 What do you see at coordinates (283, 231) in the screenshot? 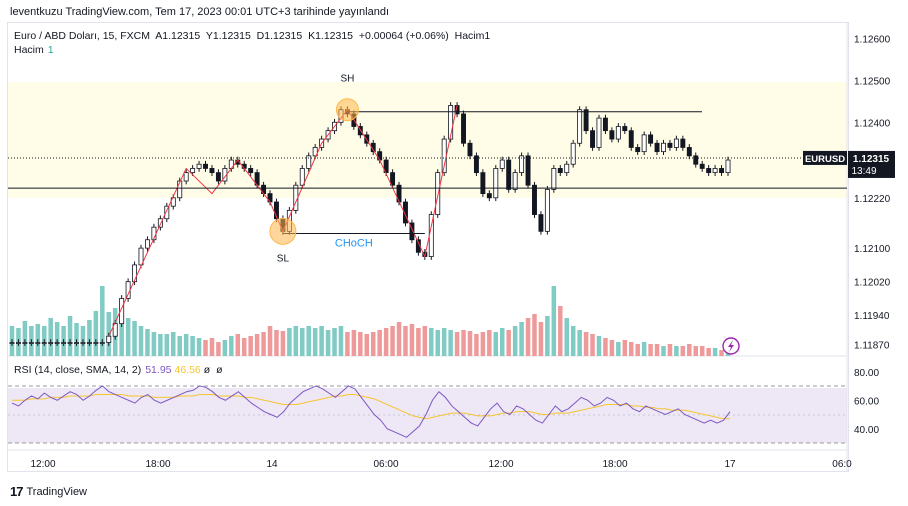
I see `swing-low-marker` at bounding box center [283, 231].